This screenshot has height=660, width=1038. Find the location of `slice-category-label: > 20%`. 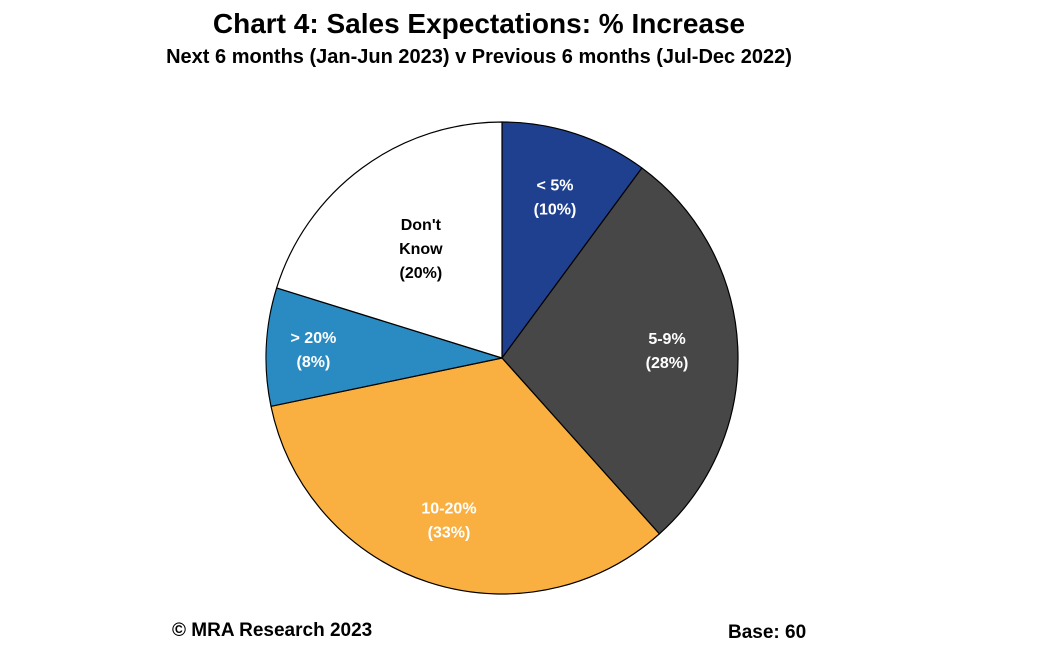

slice-category-label: > 20% is located at coordinates (314, 338).